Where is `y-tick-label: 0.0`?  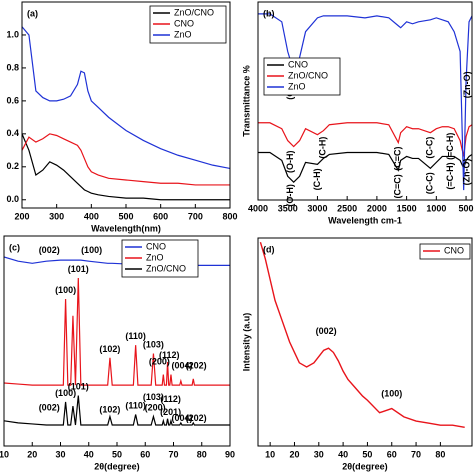
y-tick-label: 0.0 is located at coordinates (12, 199).